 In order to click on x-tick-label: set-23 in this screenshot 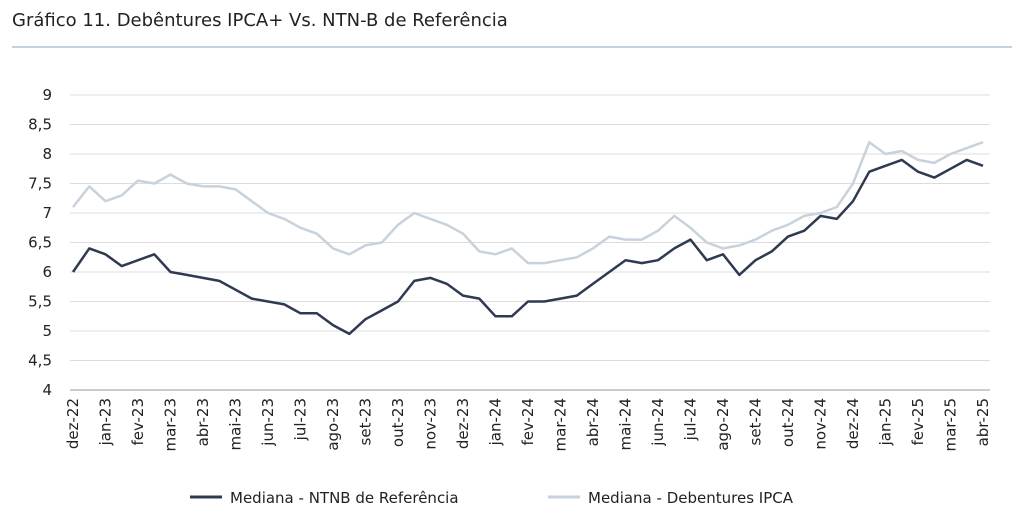, I will do `click(366, 421)`.